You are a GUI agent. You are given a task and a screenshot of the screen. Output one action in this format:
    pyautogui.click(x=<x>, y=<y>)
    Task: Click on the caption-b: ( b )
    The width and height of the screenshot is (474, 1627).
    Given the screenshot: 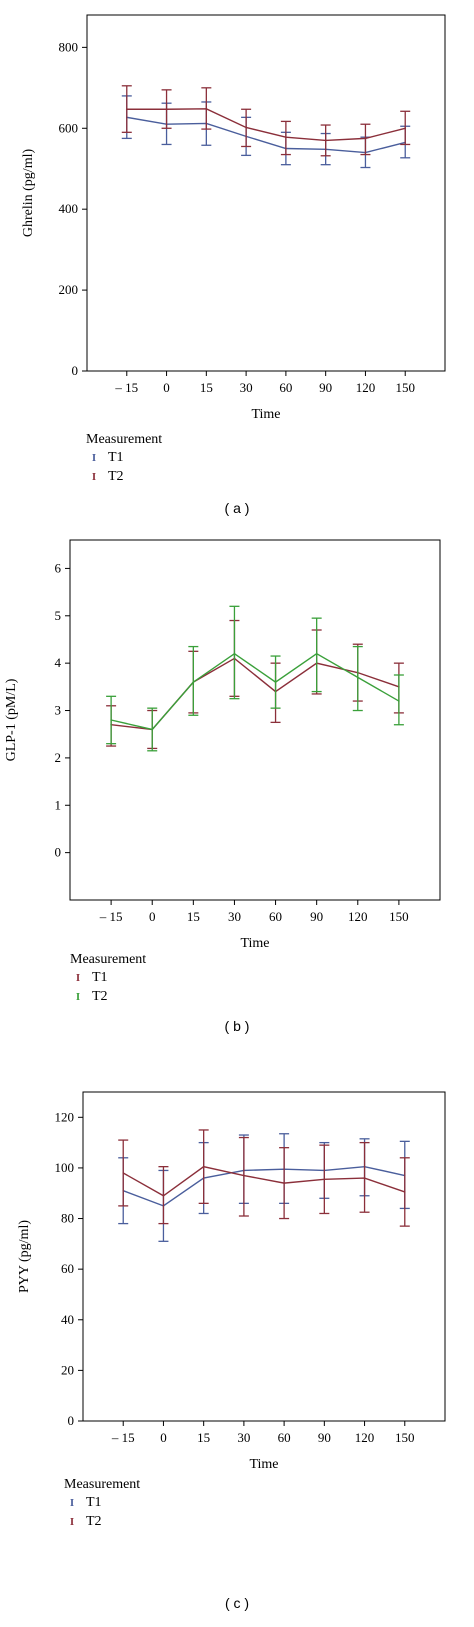 What is the action you would take?
    pyautogui.click(x=237, y=1026)
    